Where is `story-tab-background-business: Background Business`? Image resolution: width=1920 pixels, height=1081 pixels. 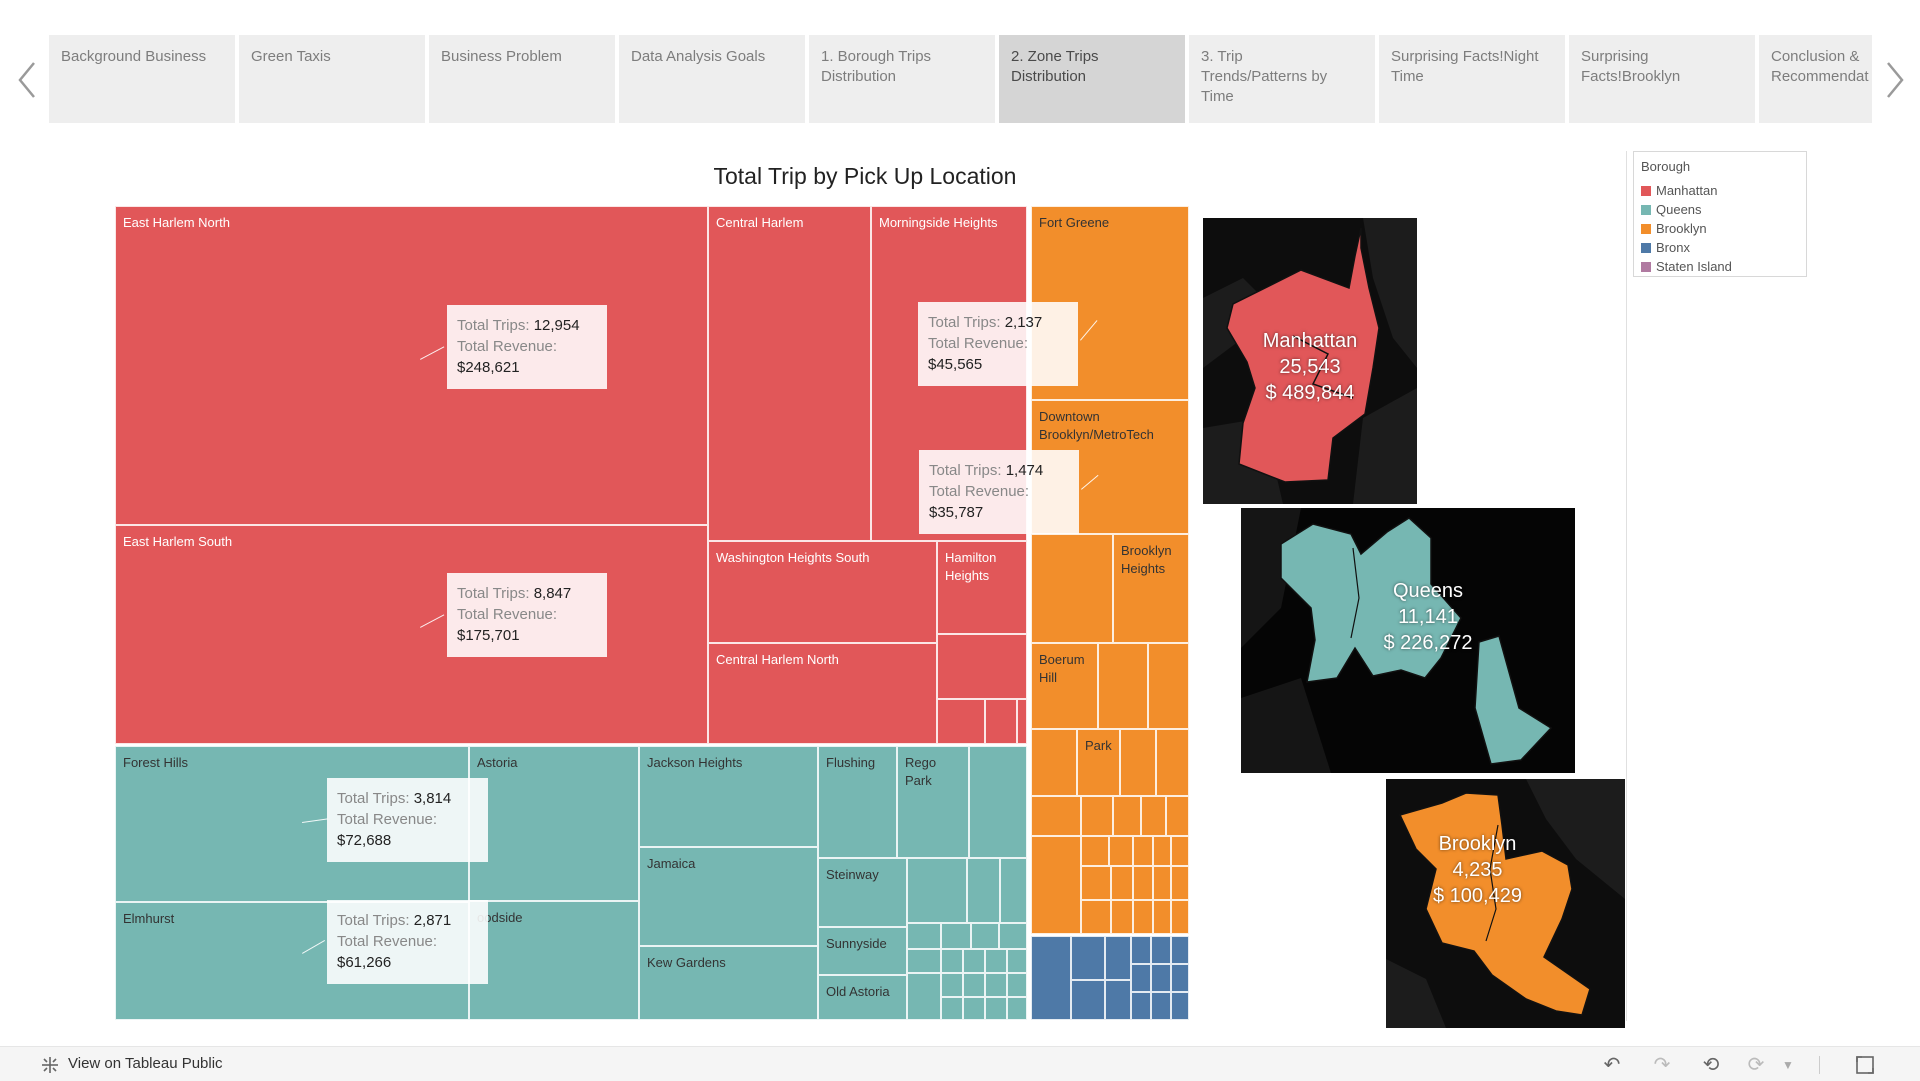
story-tab-background-business: Background Business is located at coordinates (142, 79).